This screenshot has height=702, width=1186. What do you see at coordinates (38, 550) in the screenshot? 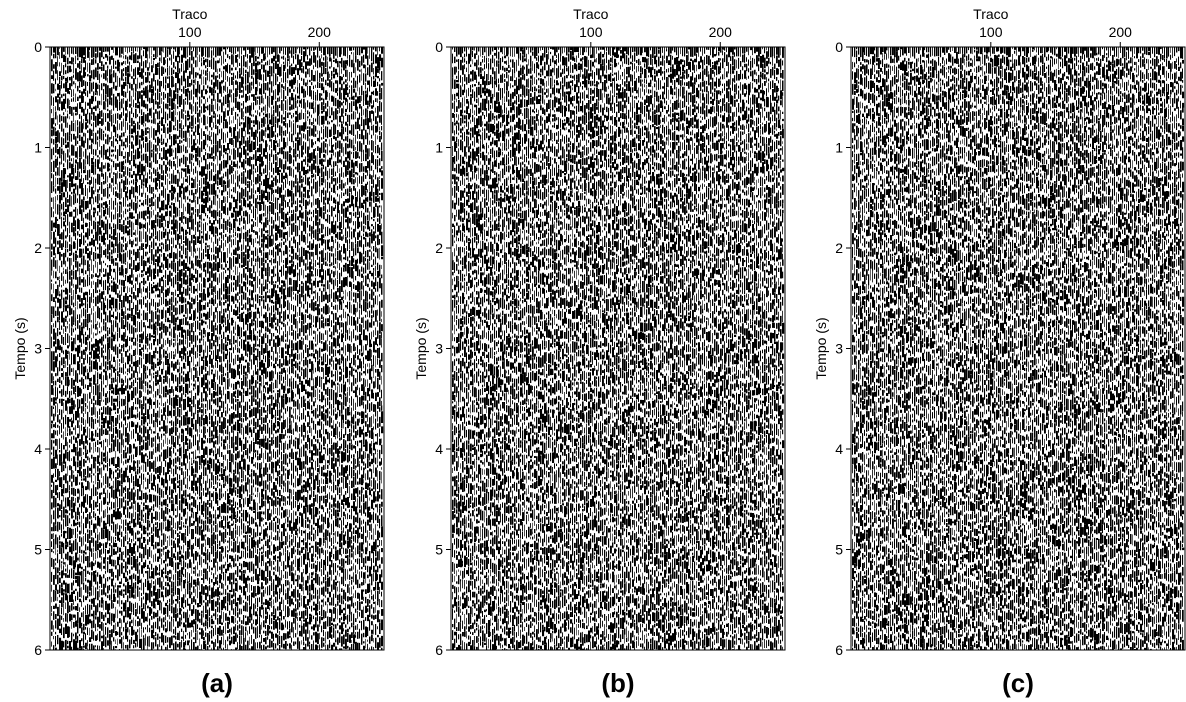
I see `y-tick-label: 5` at bounding box center [38, 550].